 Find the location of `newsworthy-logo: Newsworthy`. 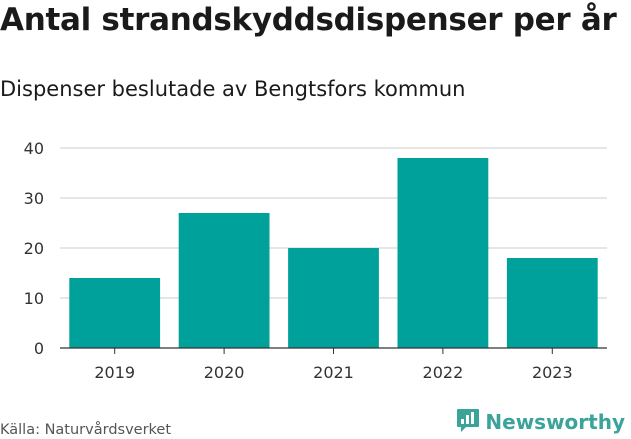

newsworthy-logo: Newsworthy is located at coordinates (540, 422).